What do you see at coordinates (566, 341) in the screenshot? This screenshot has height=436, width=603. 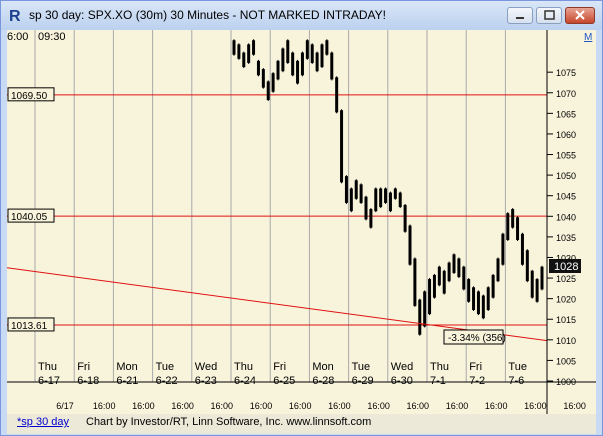 I see `y-tick-label: 1010` at bounding box center [566, 341].